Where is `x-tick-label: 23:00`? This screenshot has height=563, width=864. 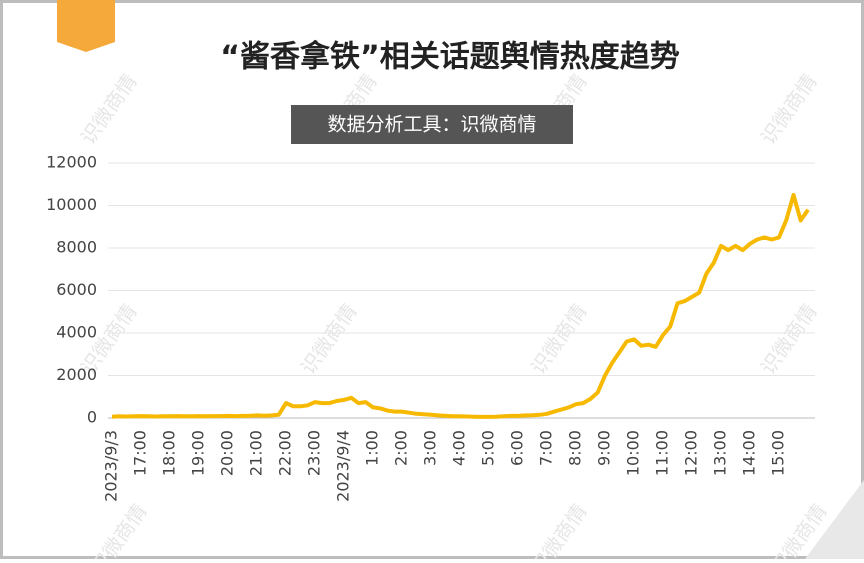
x-tick-label: 23:00 is located at coordinates (313, 453).